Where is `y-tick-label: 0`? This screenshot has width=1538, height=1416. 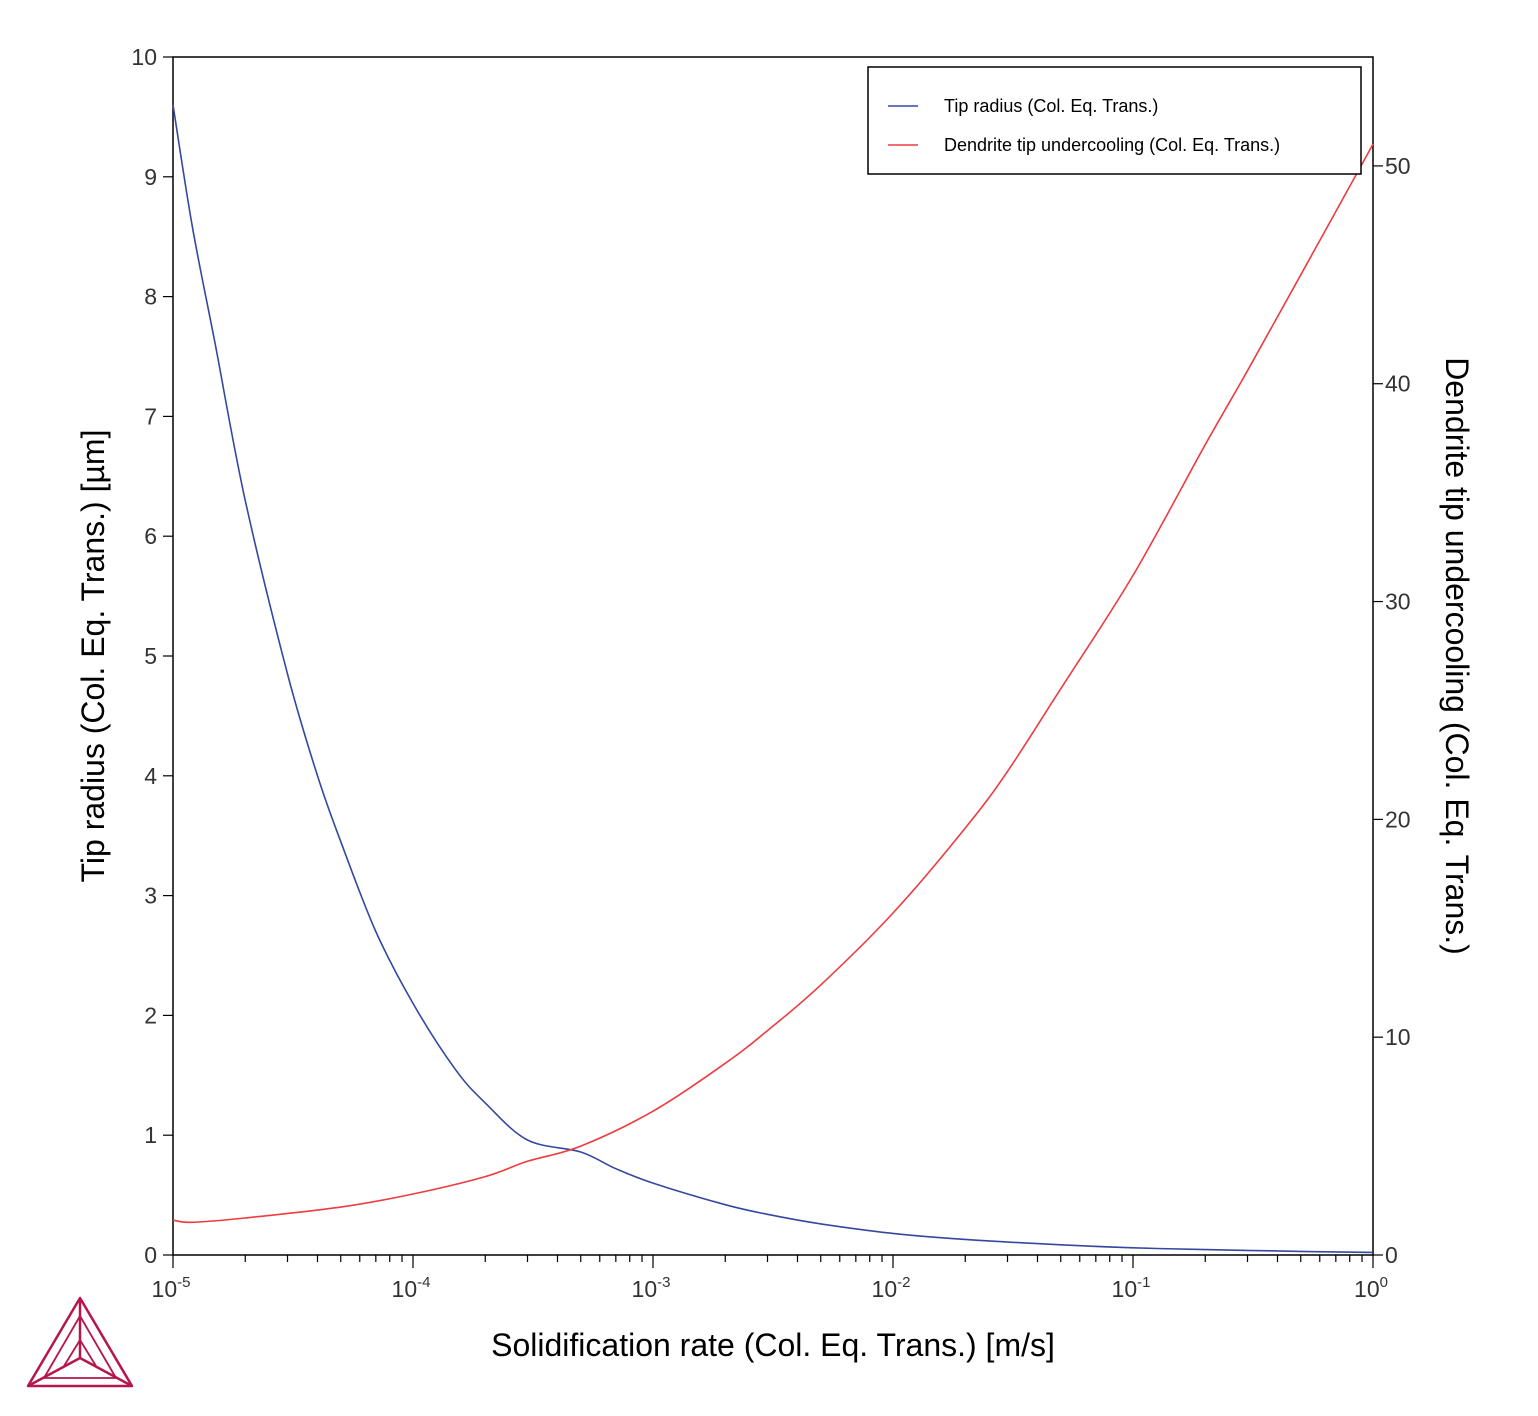 y-tick-label: 0 is located at coordinates (150, 1255).